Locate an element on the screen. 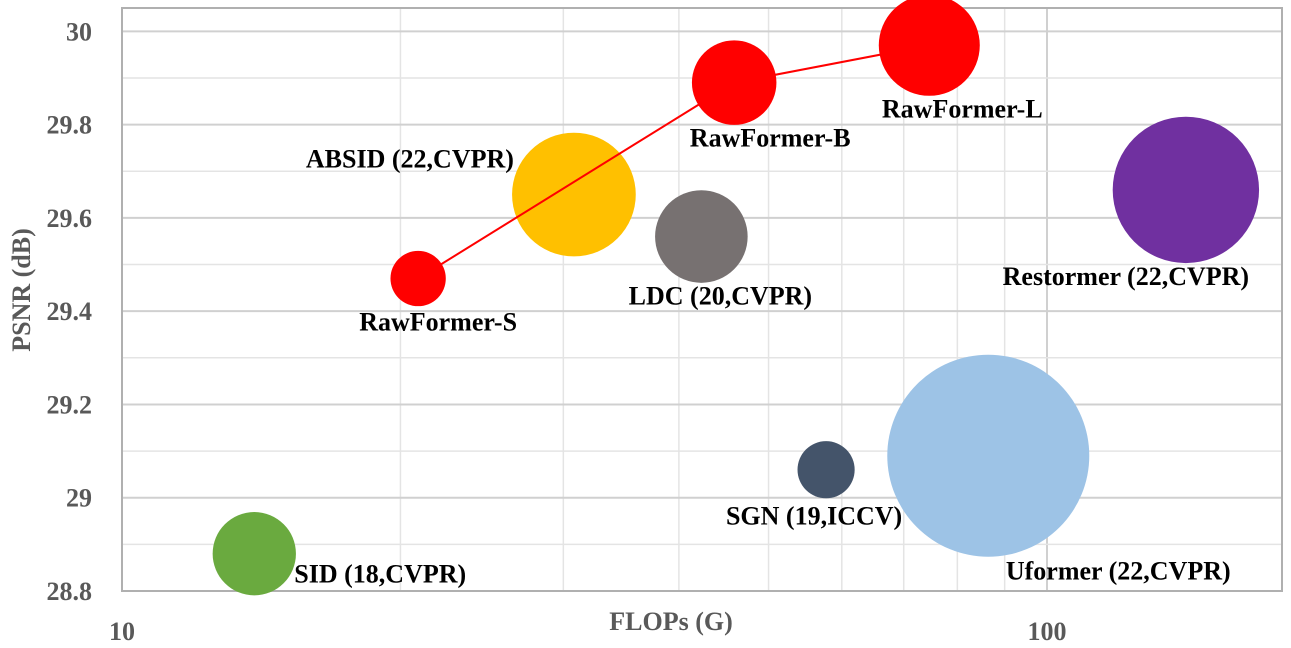 This screenshot has height=648, width=1291. y-tick-label: 29 is located at coordinates (79, 498).